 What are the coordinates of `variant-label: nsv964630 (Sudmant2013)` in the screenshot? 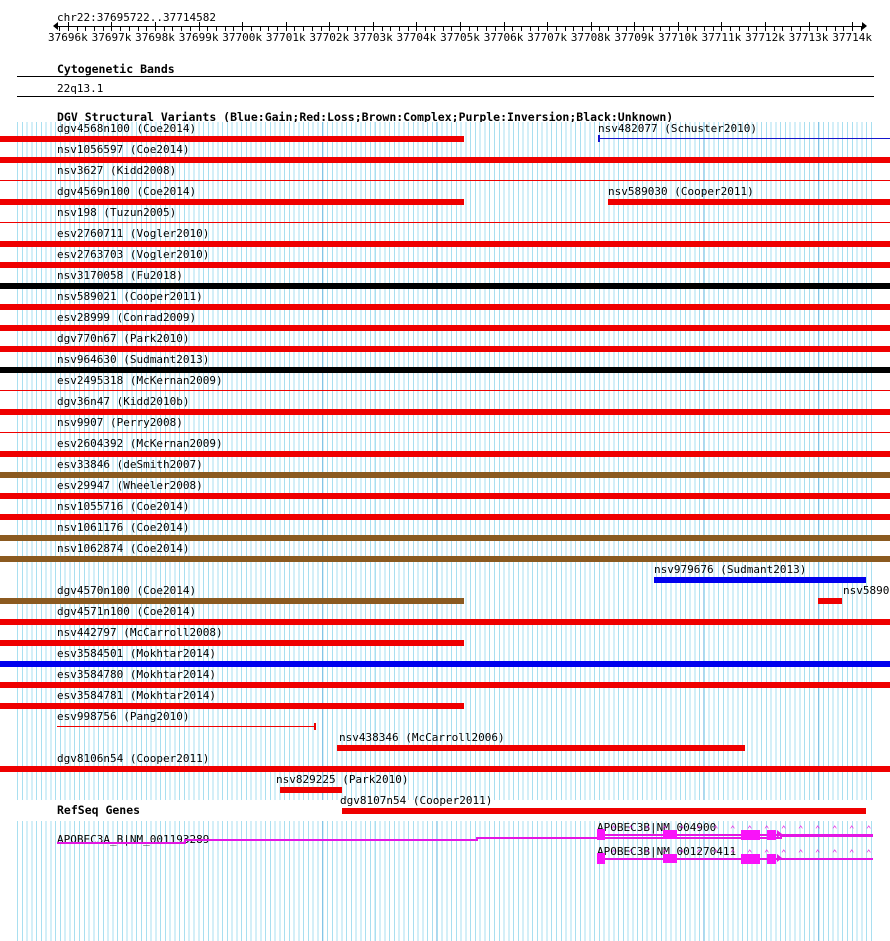 It's located at (133, 359).